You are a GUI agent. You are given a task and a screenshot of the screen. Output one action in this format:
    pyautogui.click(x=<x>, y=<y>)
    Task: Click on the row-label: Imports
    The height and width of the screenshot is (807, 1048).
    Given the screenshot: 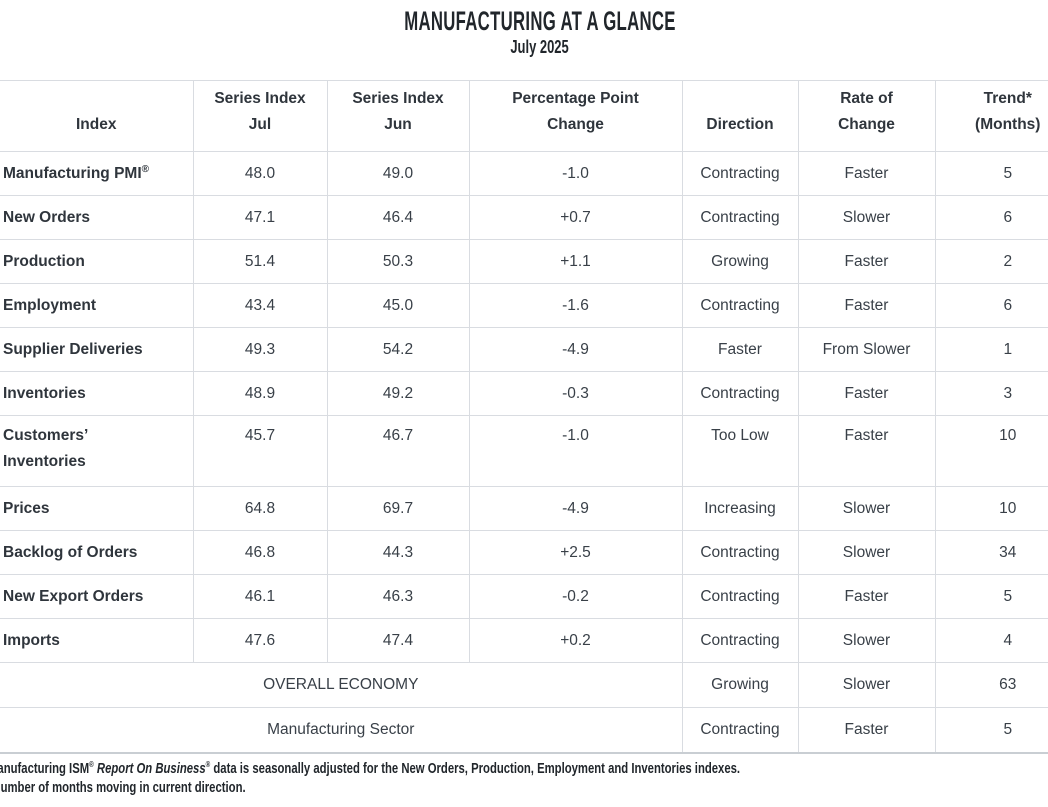 What is the action you would take?
    pyautogui.click(x=96, y=640)
    